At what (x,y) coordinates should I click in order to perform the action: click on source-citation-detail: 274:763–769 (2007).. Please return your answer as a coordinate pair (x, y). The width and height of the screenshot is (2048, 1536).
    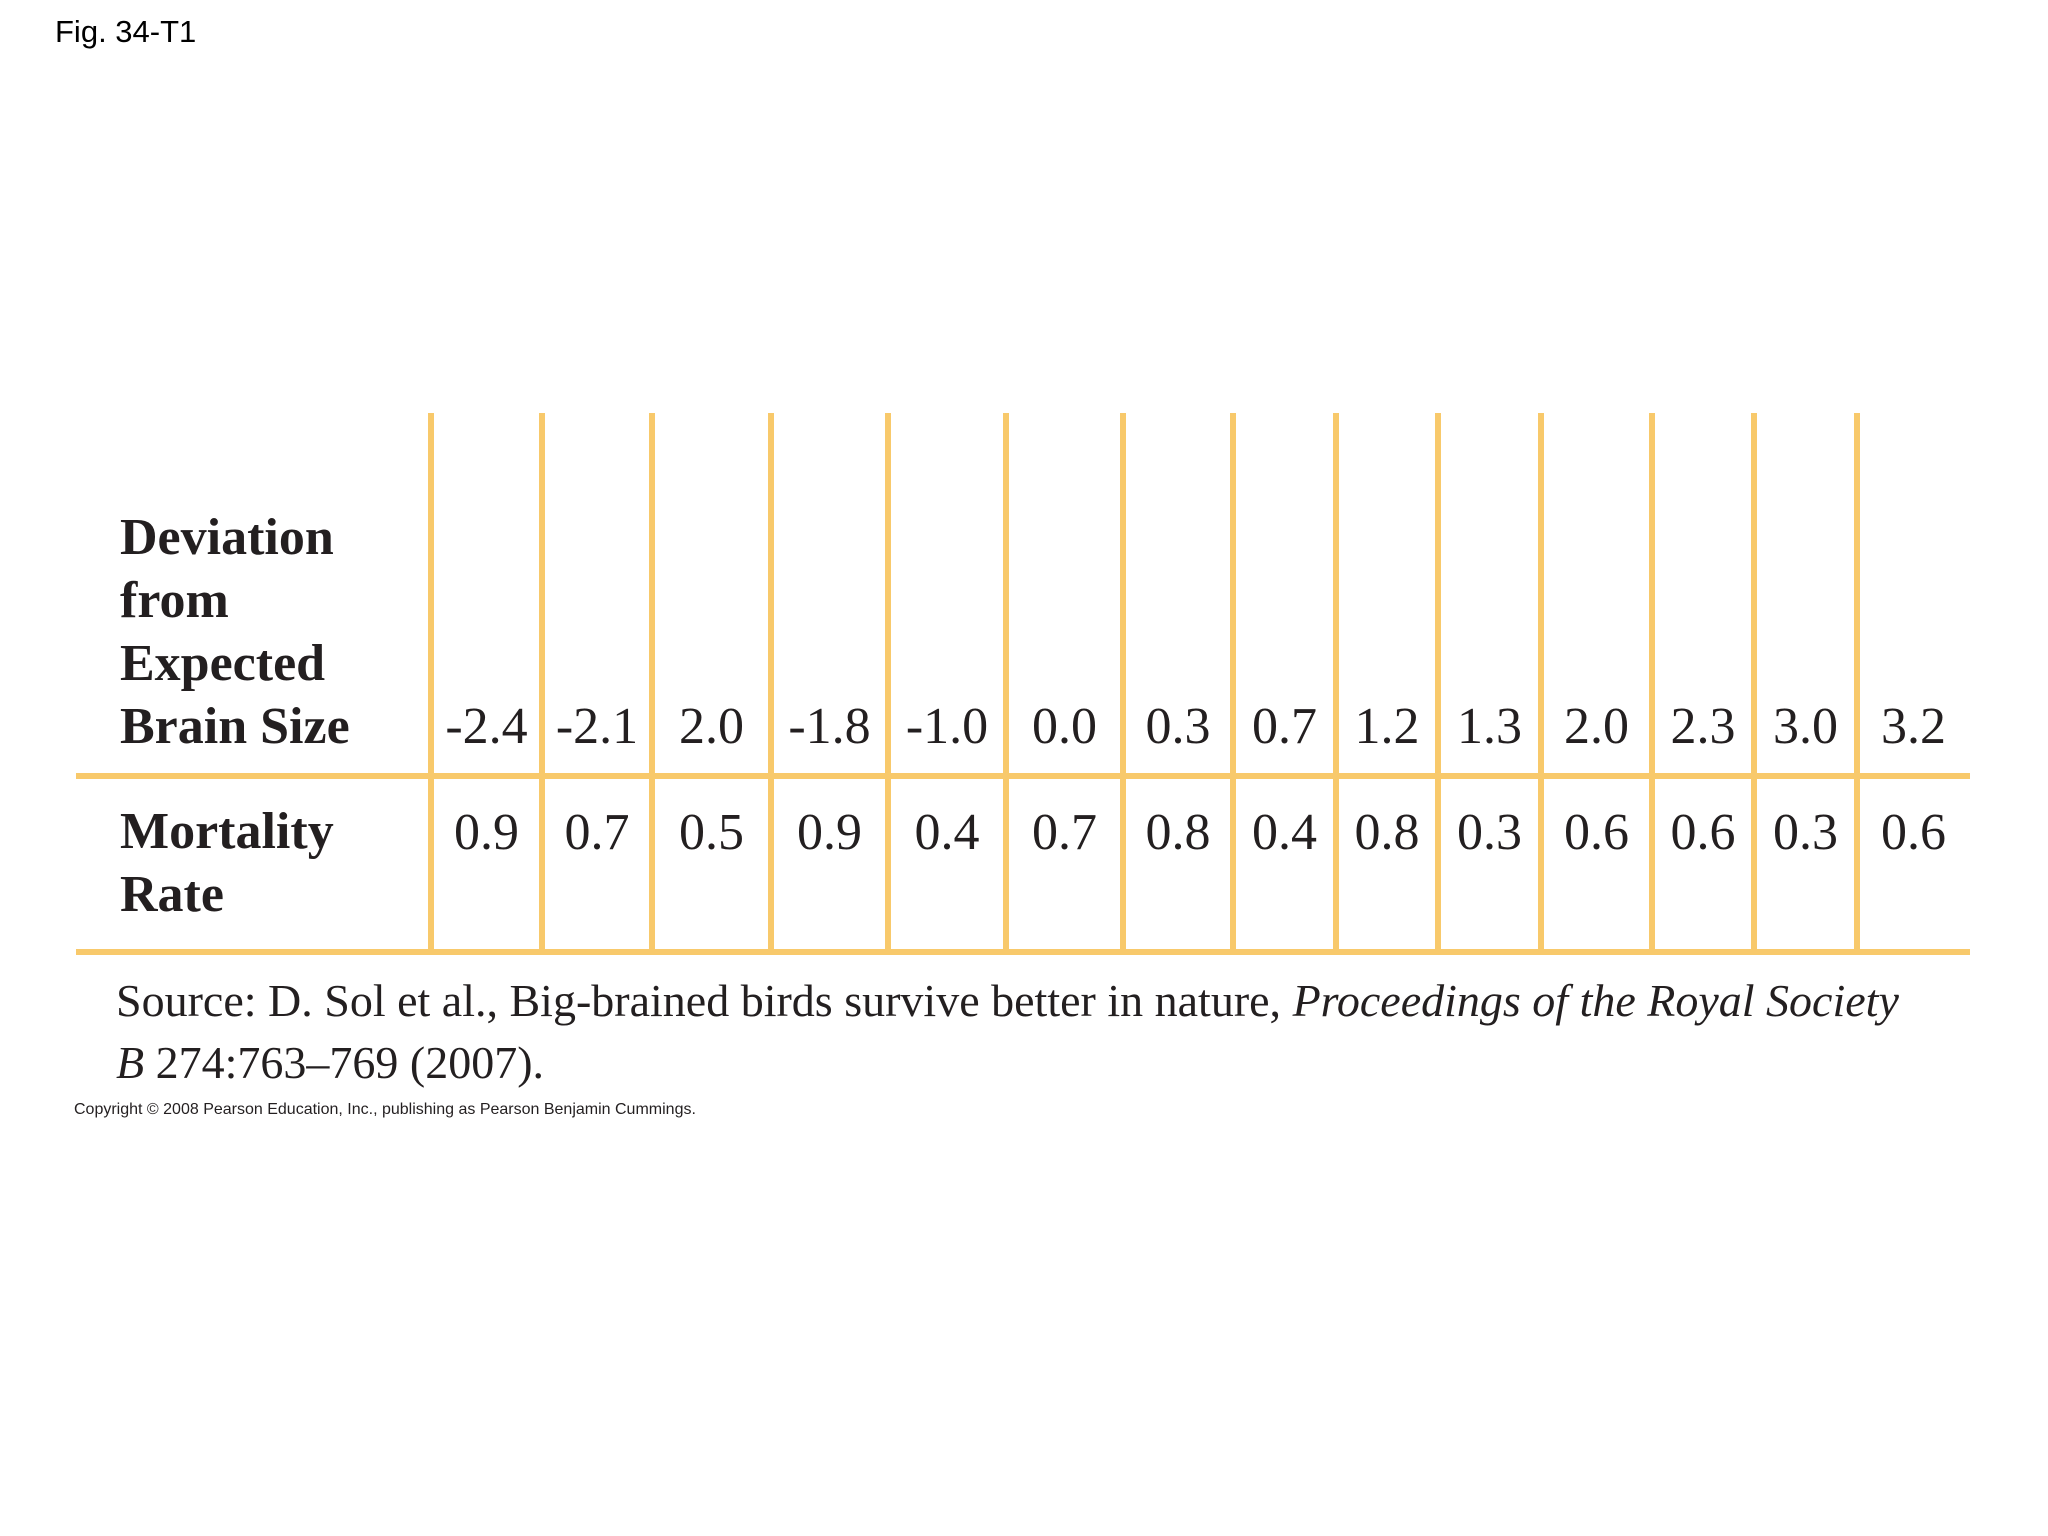
    Looking at the image, I should click on (344, 1062).